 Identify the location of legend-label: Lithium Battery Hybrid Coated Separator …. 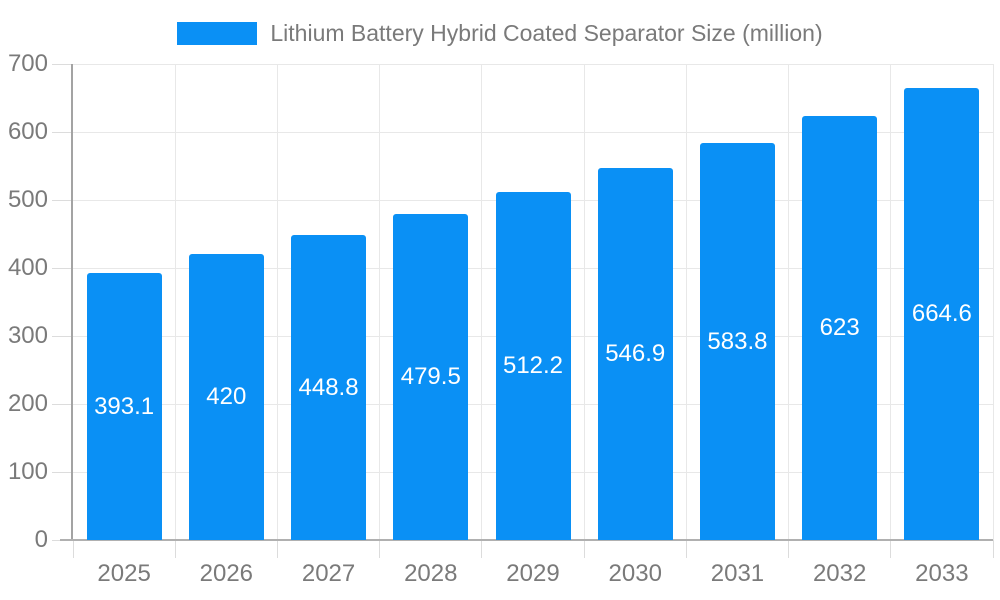
(546, 32).